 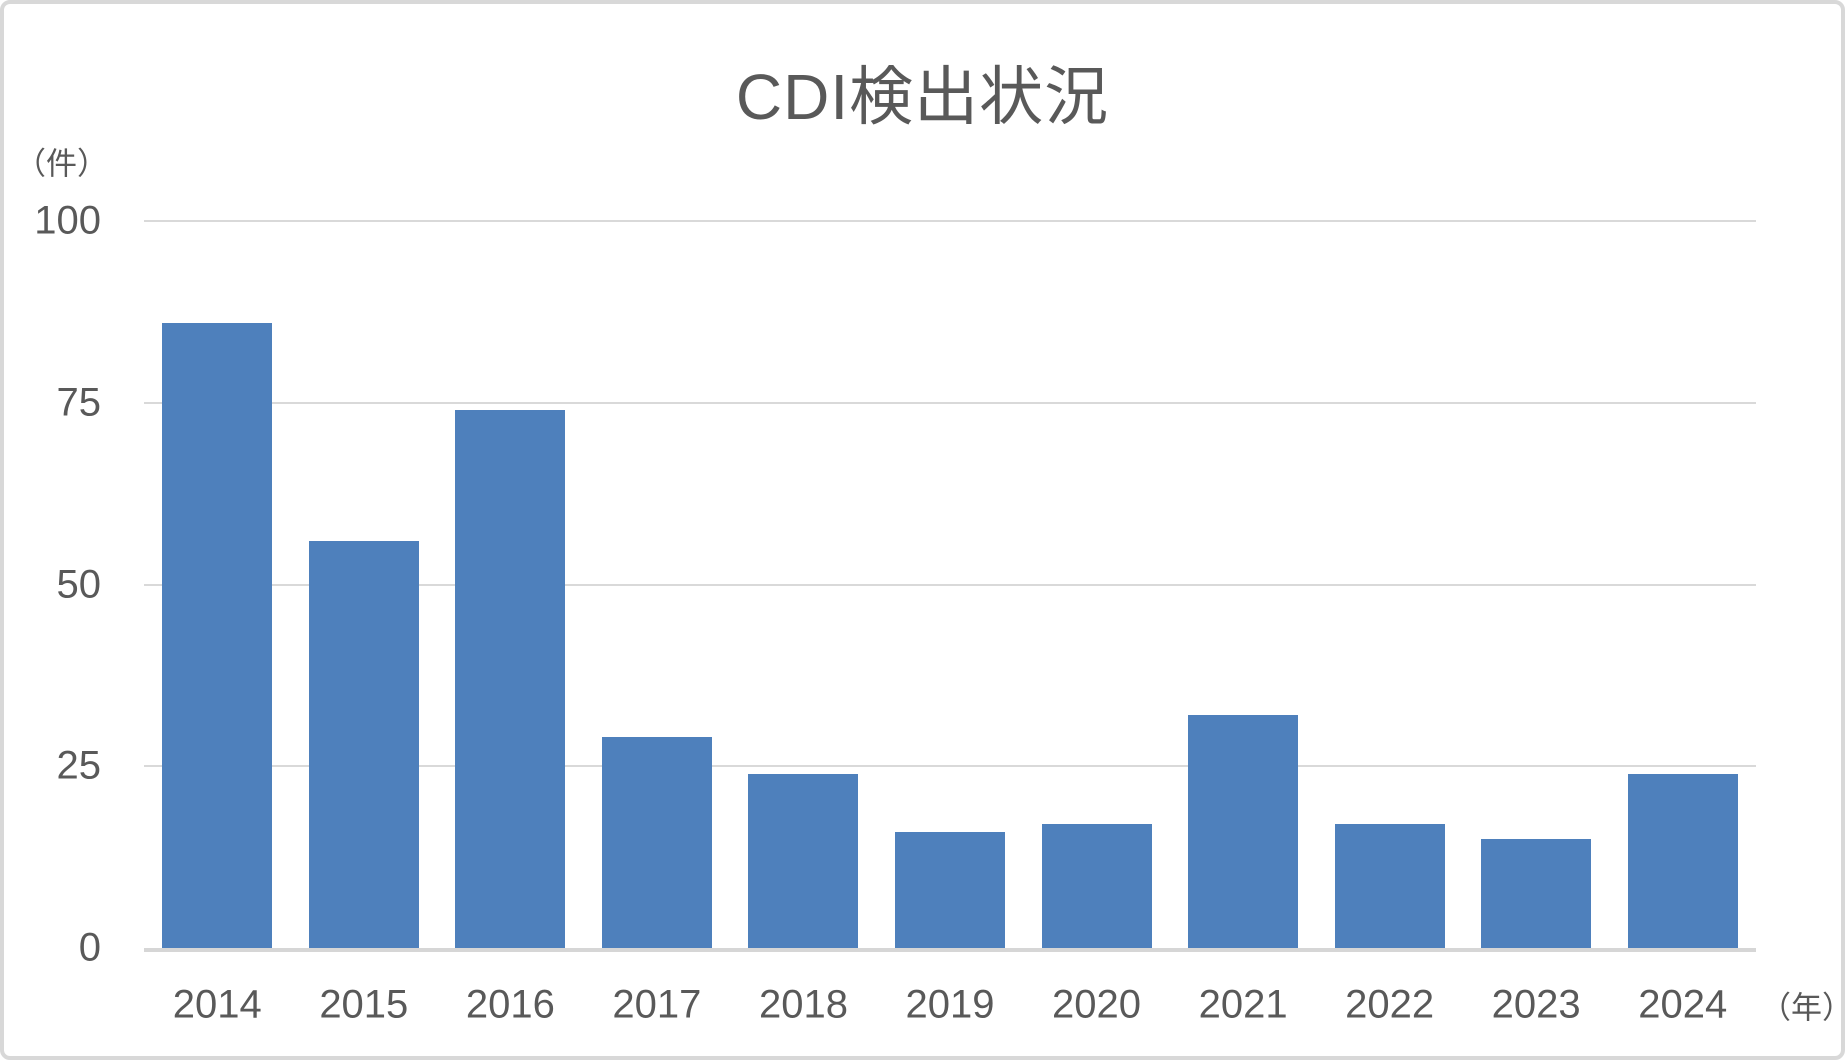 What do you see at coordinates (1682, 860) in the screenshot?
I see `bar-2024` at bounding box center [1682, 860].